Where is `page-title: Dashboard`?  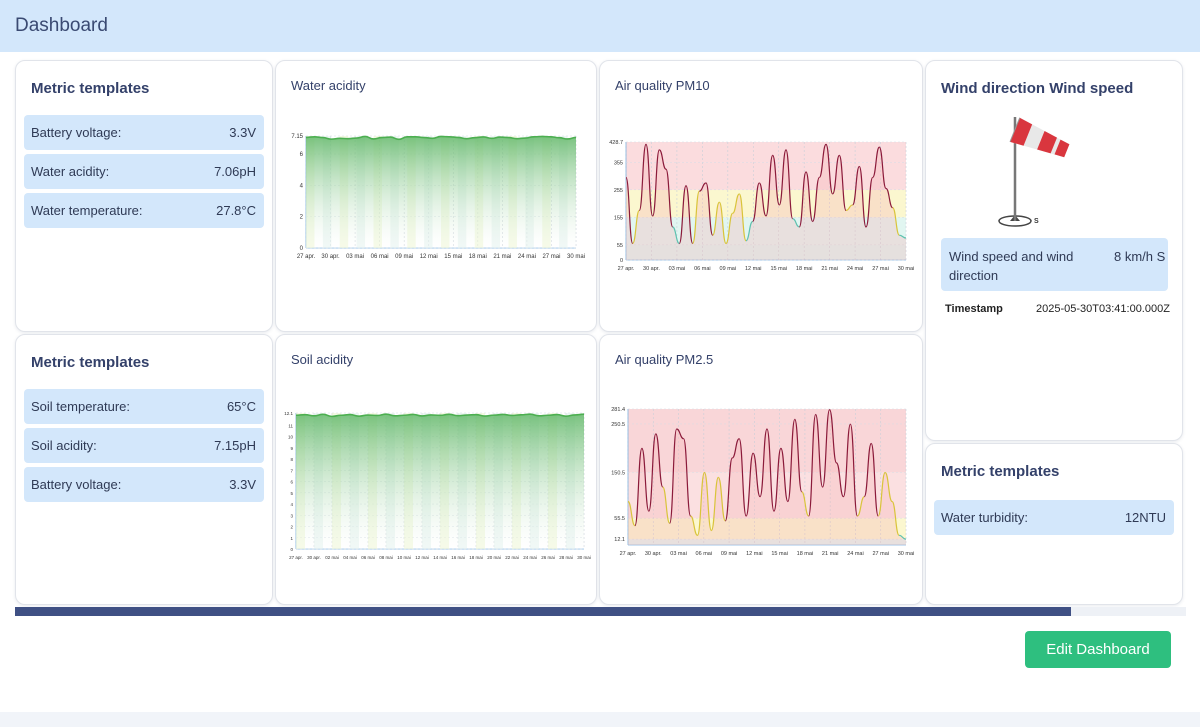
page-title: Dashboard is located at coordinates (61, 25).